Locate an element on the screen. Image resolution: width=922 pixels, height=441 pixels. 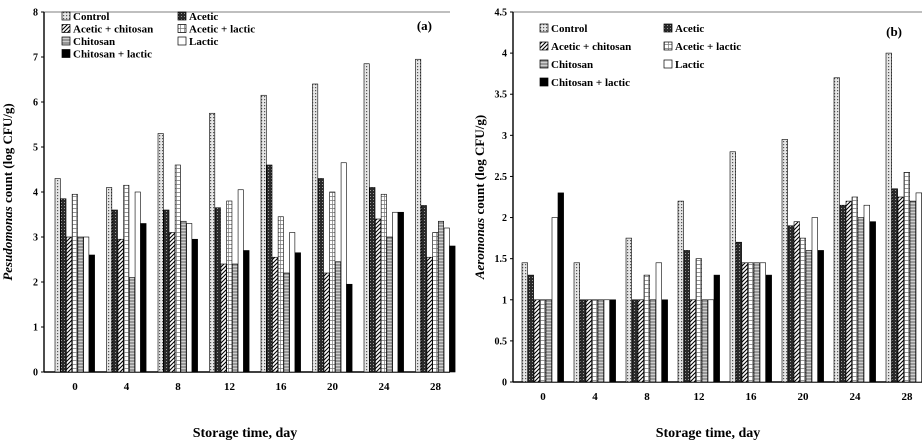
y-tick-label: 2 is located at coordinates (504, 218).